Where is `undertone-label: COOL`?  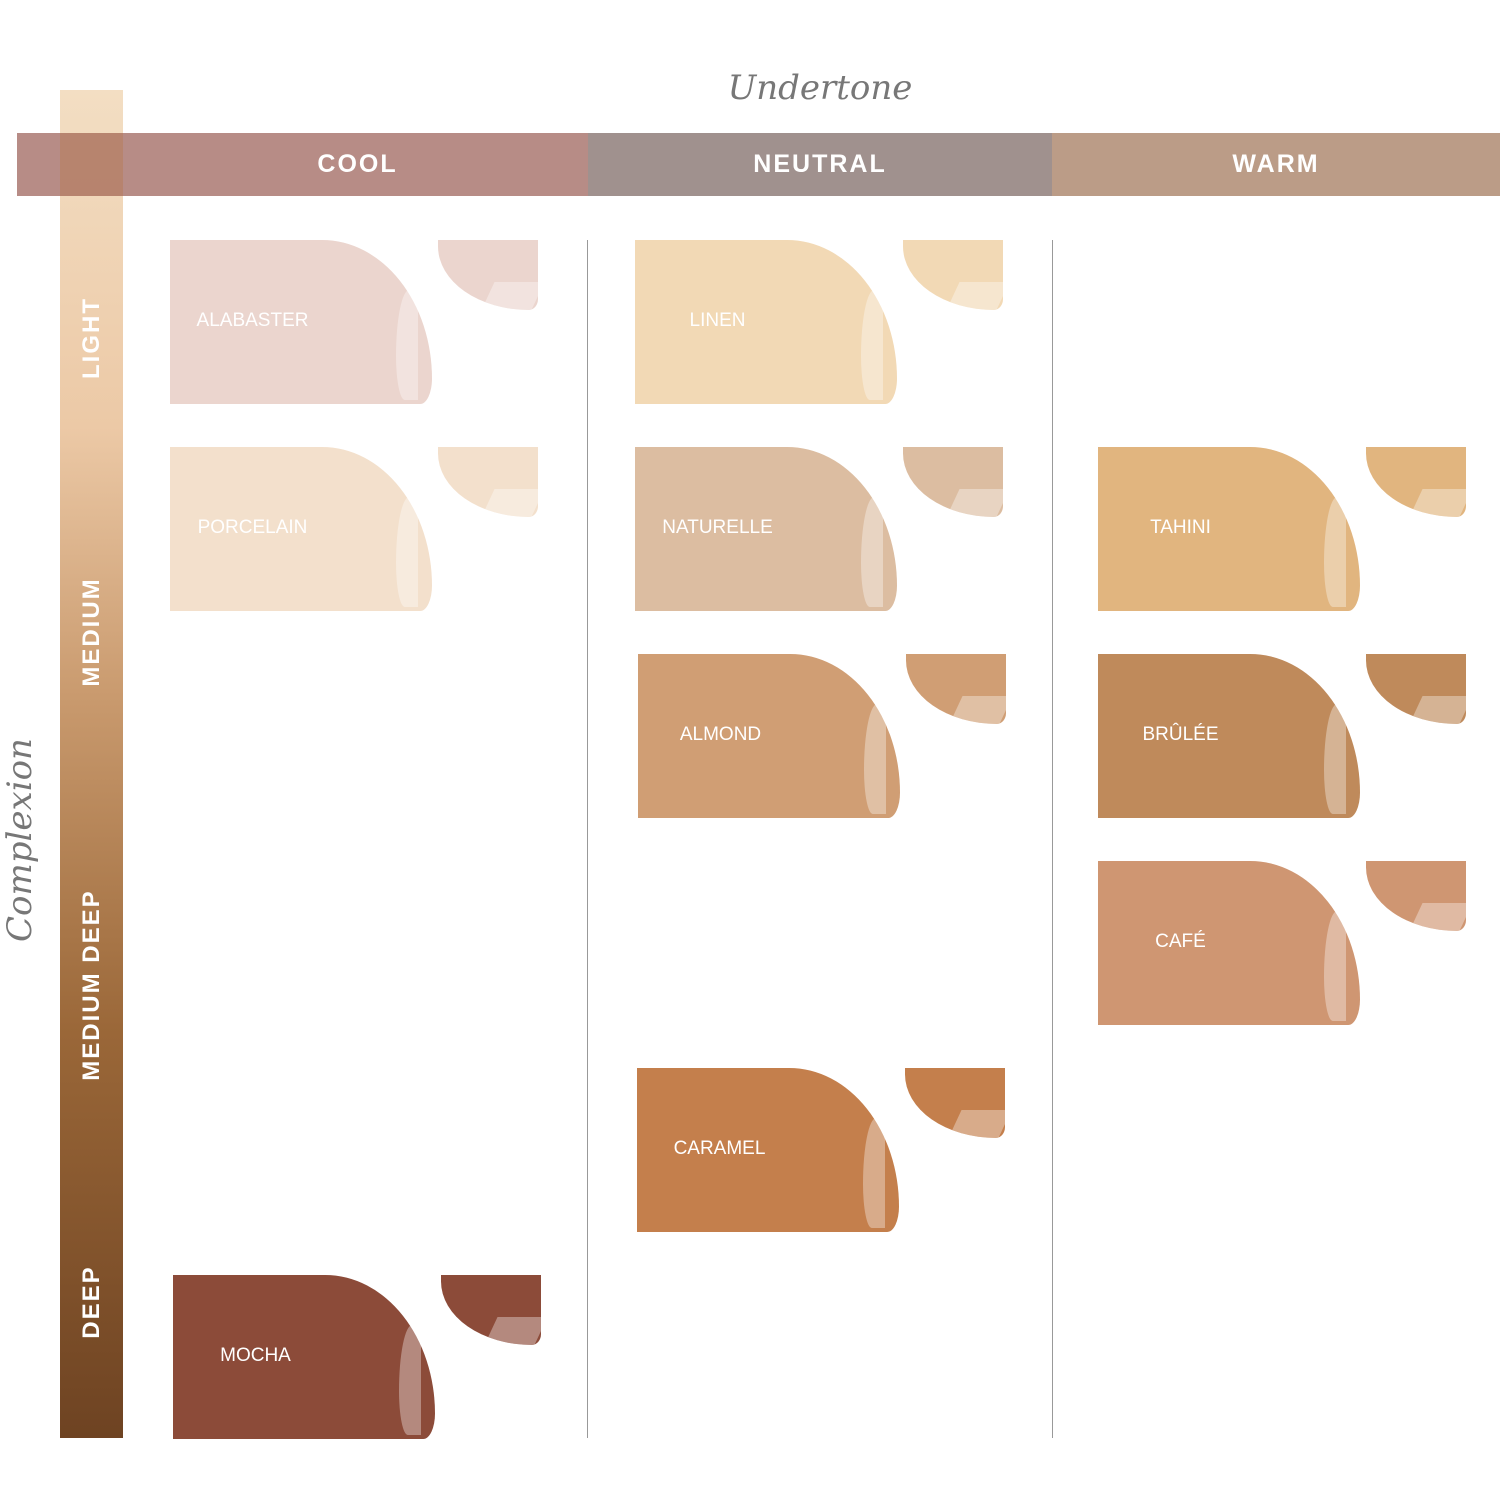
undertone-label: COOL is located at coordinates (357, 164).